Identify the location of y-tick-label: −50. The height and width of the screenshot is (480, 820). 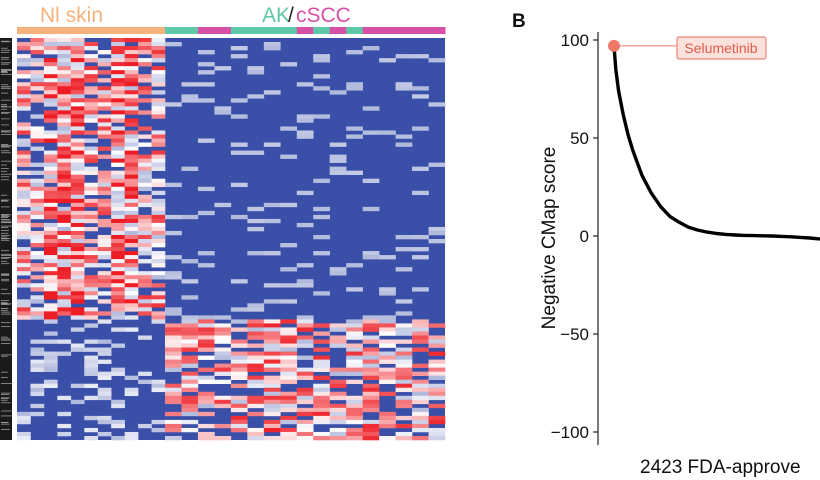
(574, 334).